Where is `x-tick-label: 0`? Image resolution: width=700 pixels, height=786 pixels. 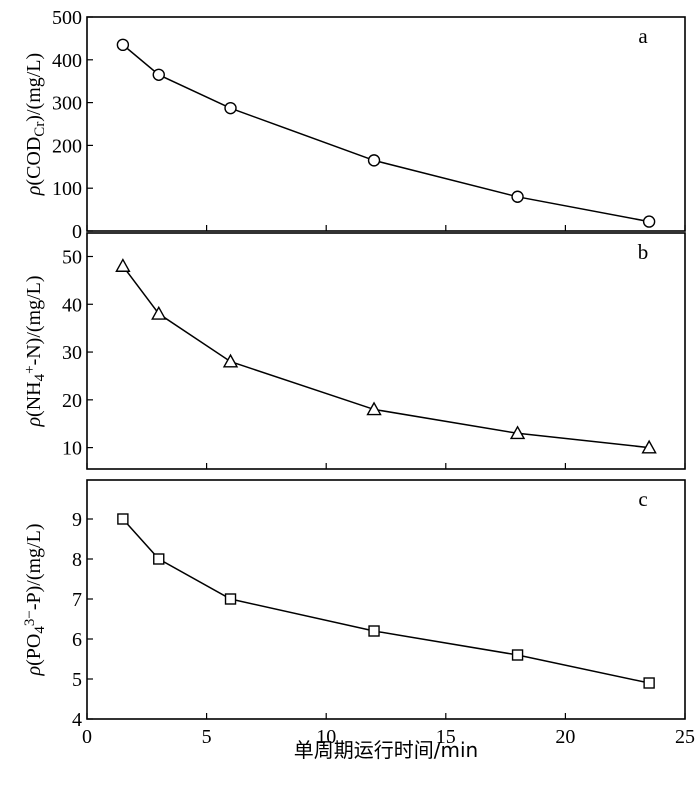
x-tick-label: 0 is located at coordinates (87, 737).